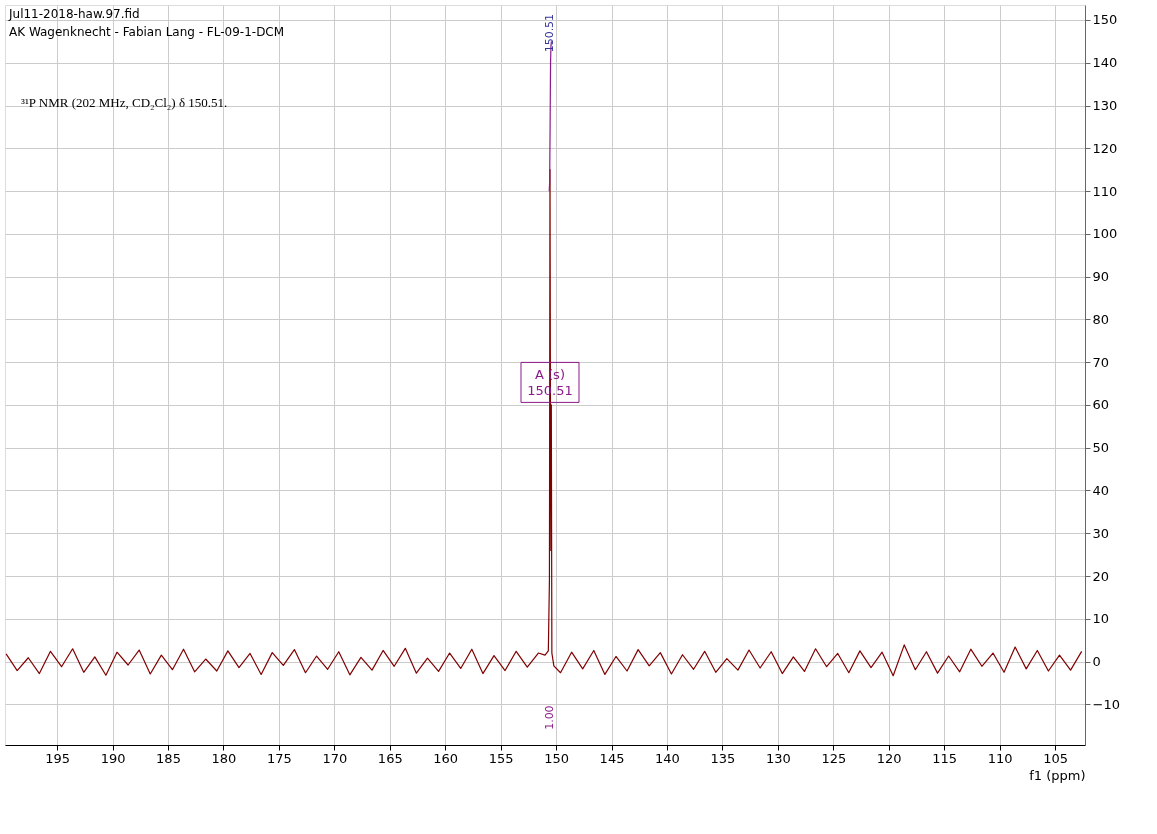  I want to click on x-tick-label: 110, so click(1000, 758).